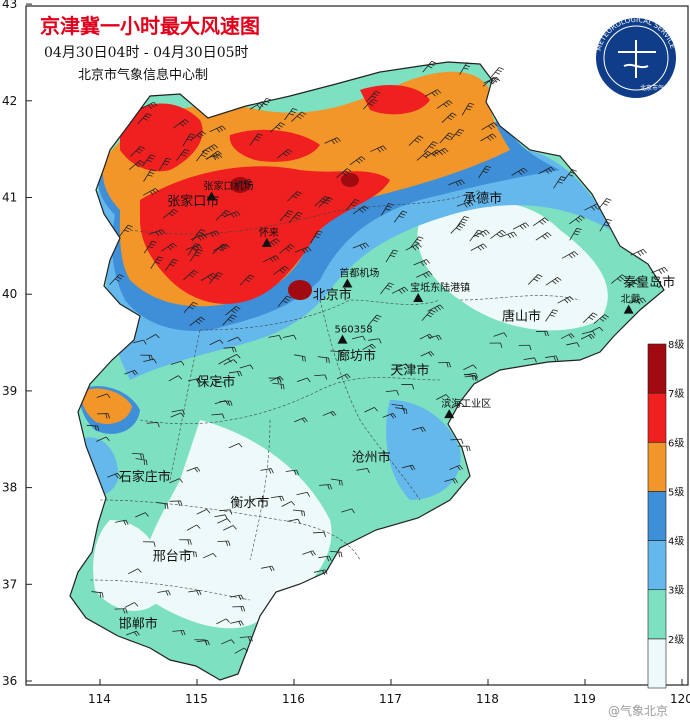 The width and height of the screenshot is (690, 723). What do you see at coordinates (487, 699) in the screenshot?
I see `lon-tick-label: 118` at bounding box center [487, 699].